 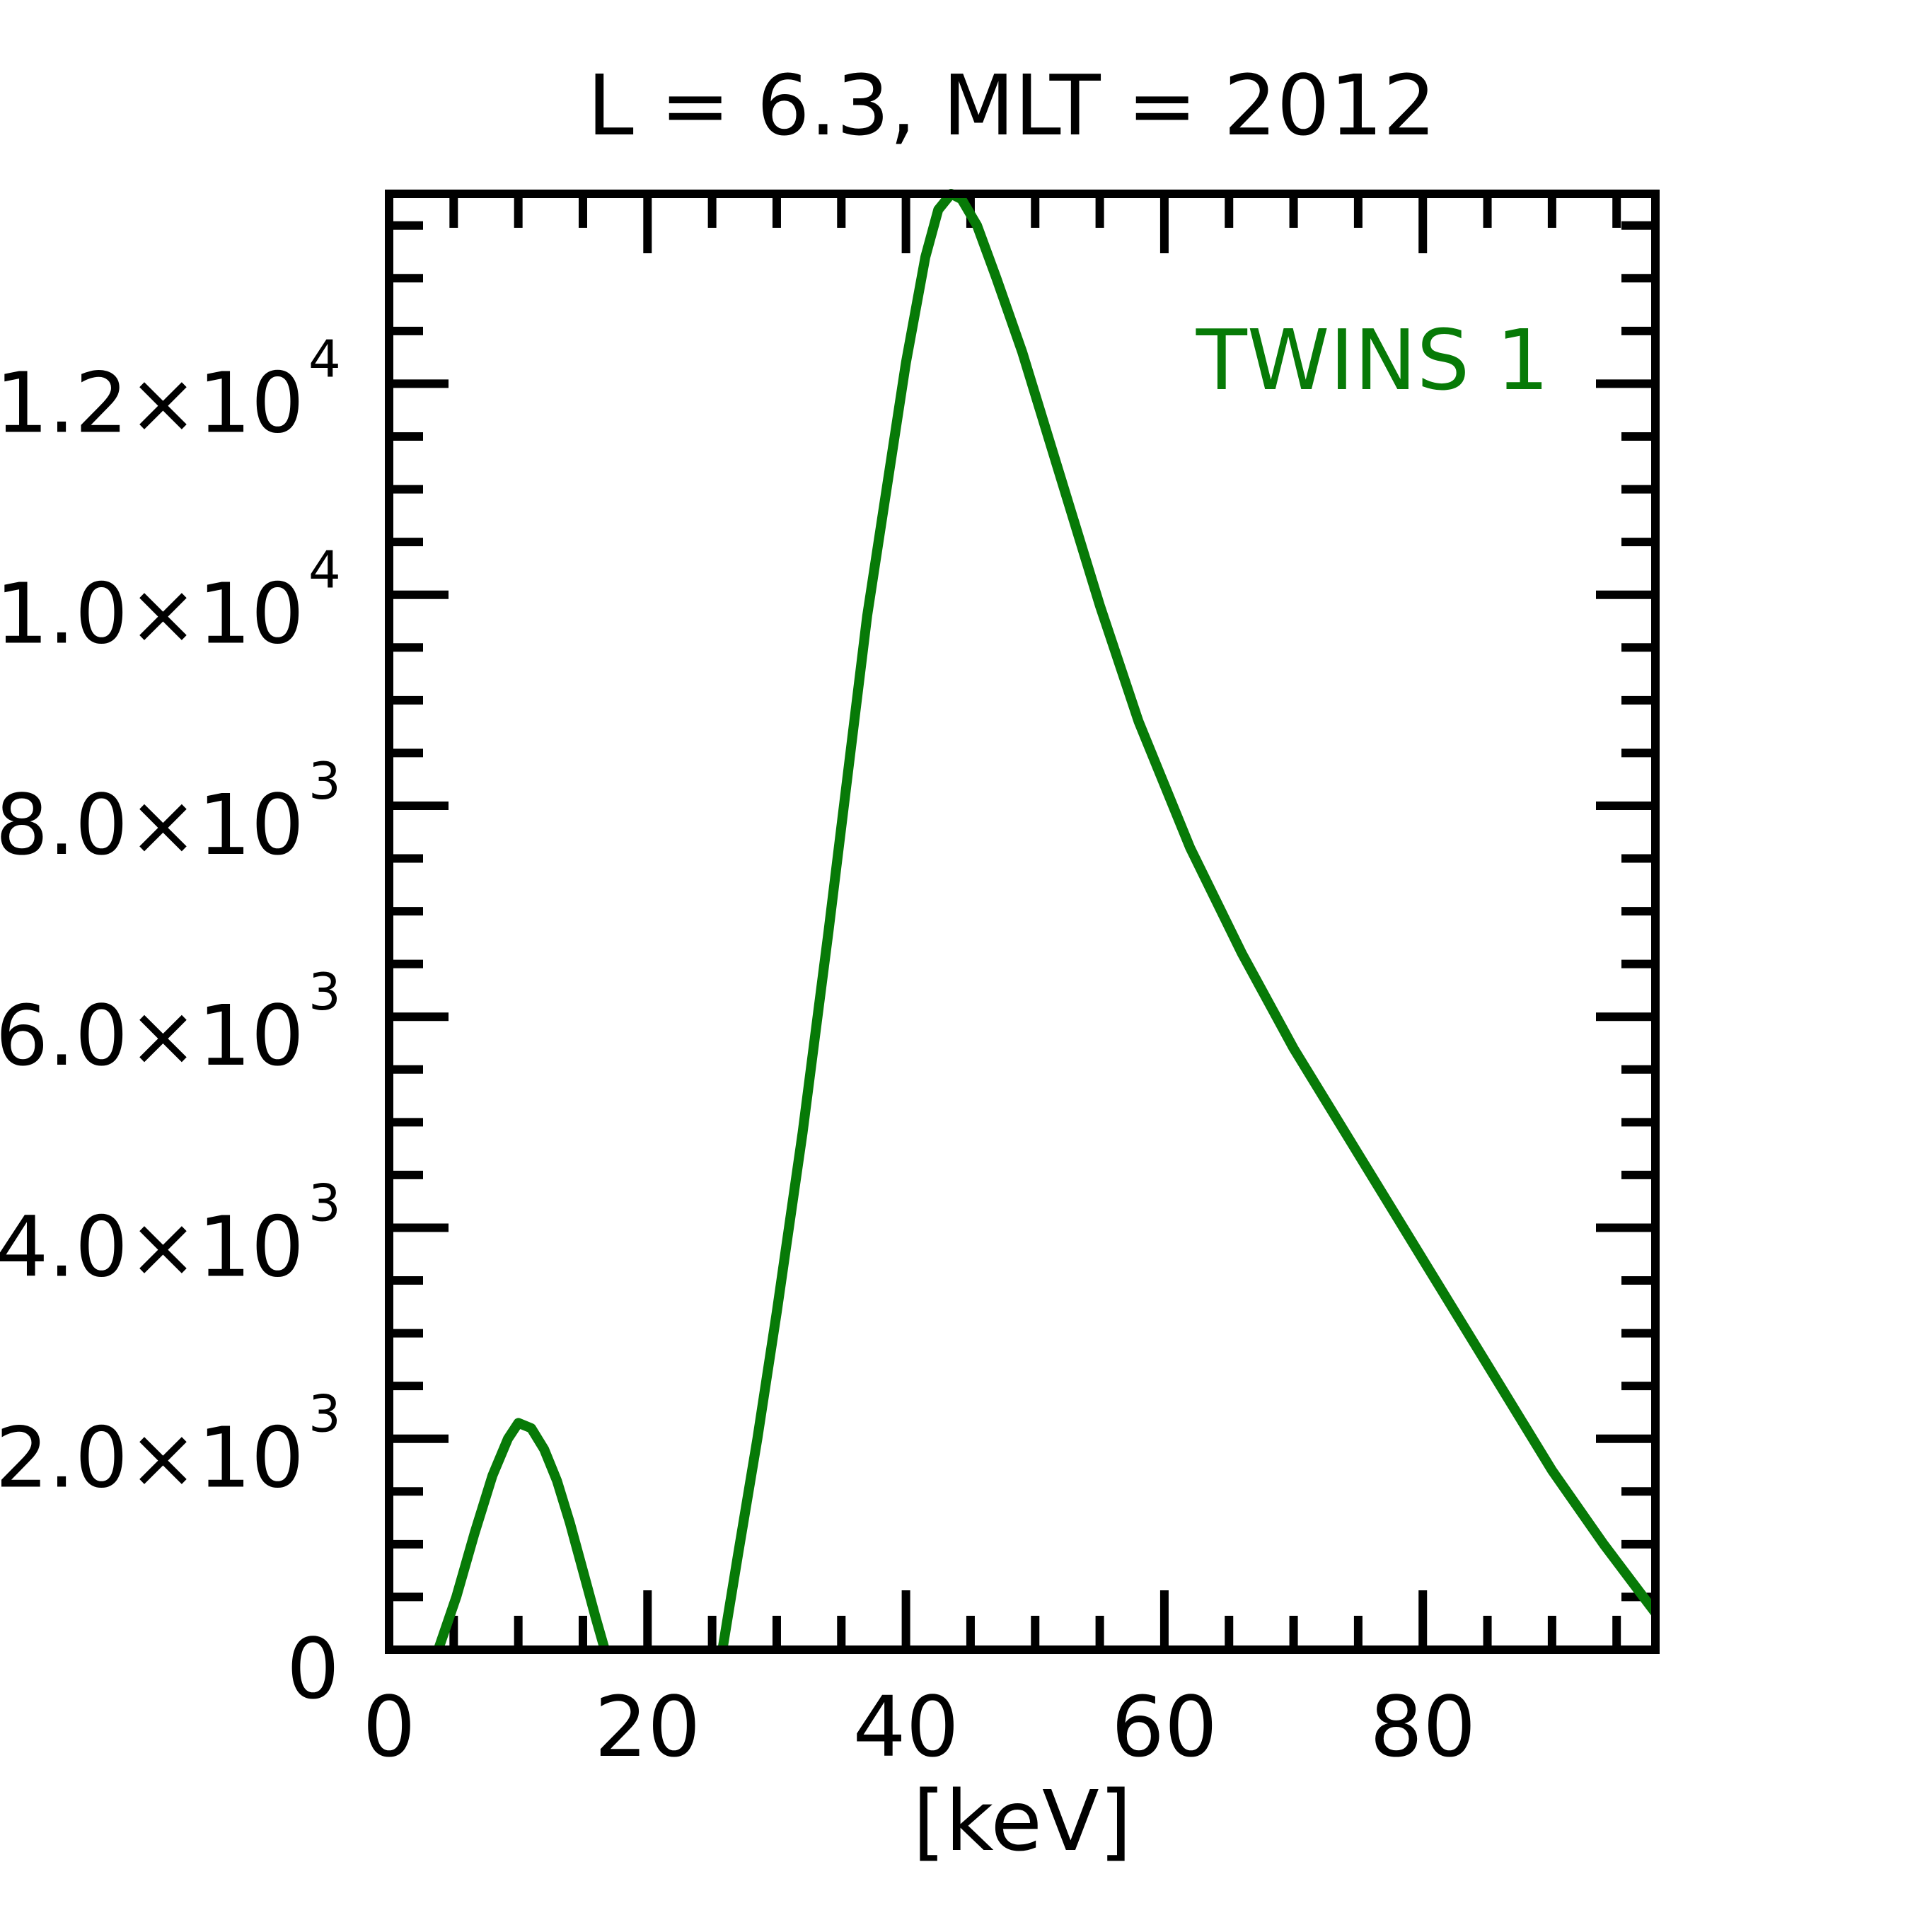 I want to click on y-tick-label: 1.0×10, so click(x=152, y=614).